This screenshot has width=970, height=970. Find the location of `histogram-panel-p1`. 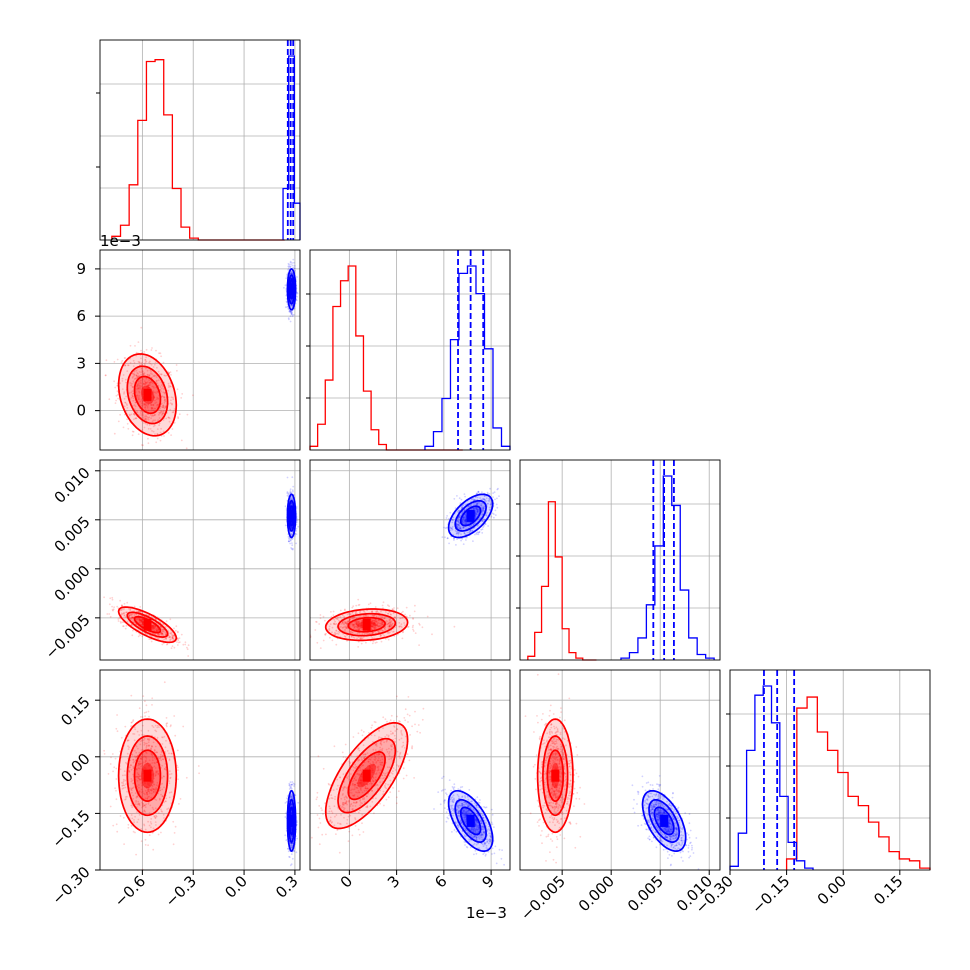

histogram-panel-p1 is located at coordinates (410, 350).